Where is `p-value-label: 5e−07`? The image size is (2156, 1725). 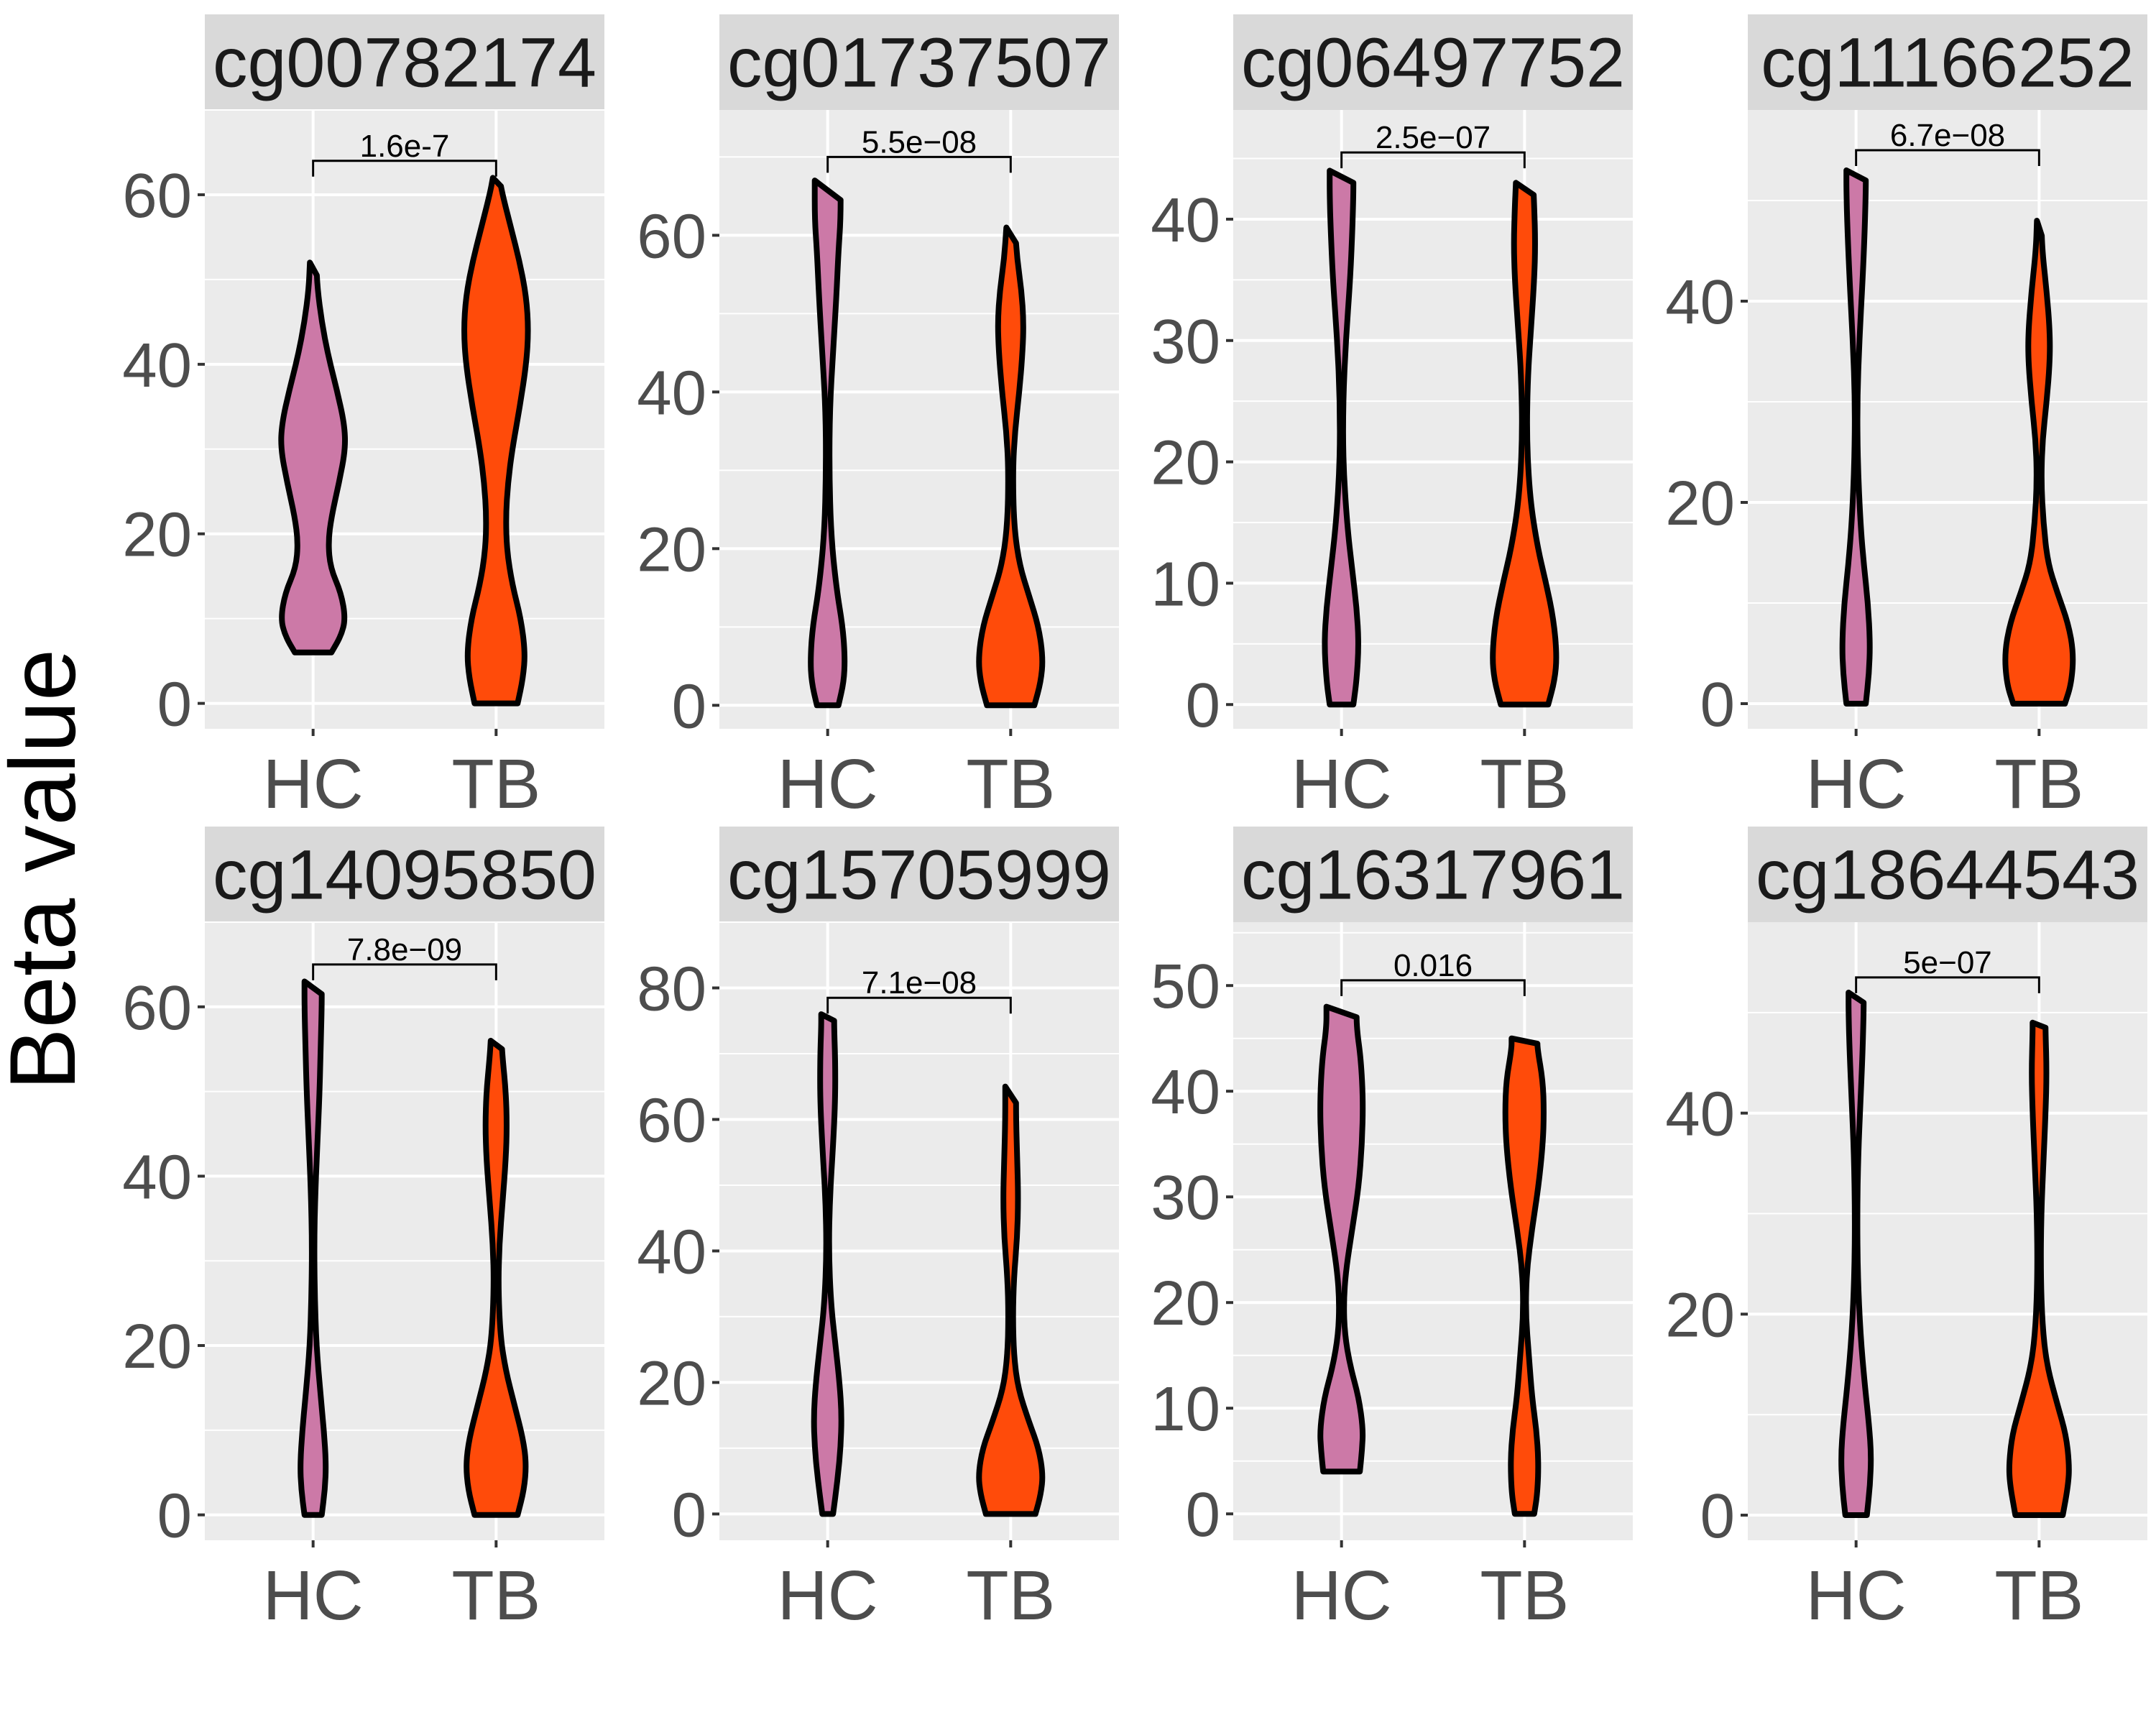
p-value-label: 5e−07 is located at coordinates (1947, 962).